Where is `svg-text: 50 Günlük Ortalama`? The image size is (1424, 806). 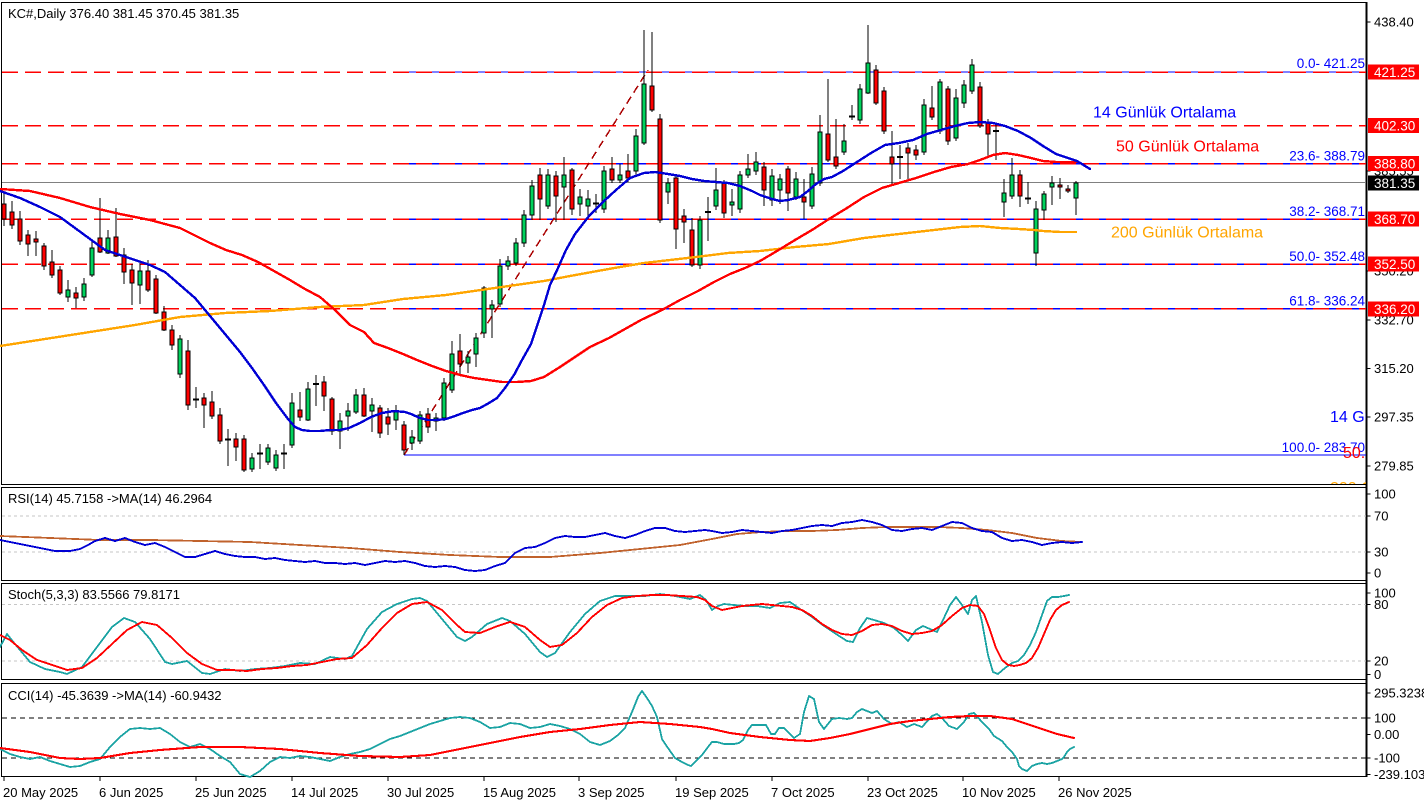 svg-text: 50 Günlük Ortalama is located at coordinates (1187, 147).